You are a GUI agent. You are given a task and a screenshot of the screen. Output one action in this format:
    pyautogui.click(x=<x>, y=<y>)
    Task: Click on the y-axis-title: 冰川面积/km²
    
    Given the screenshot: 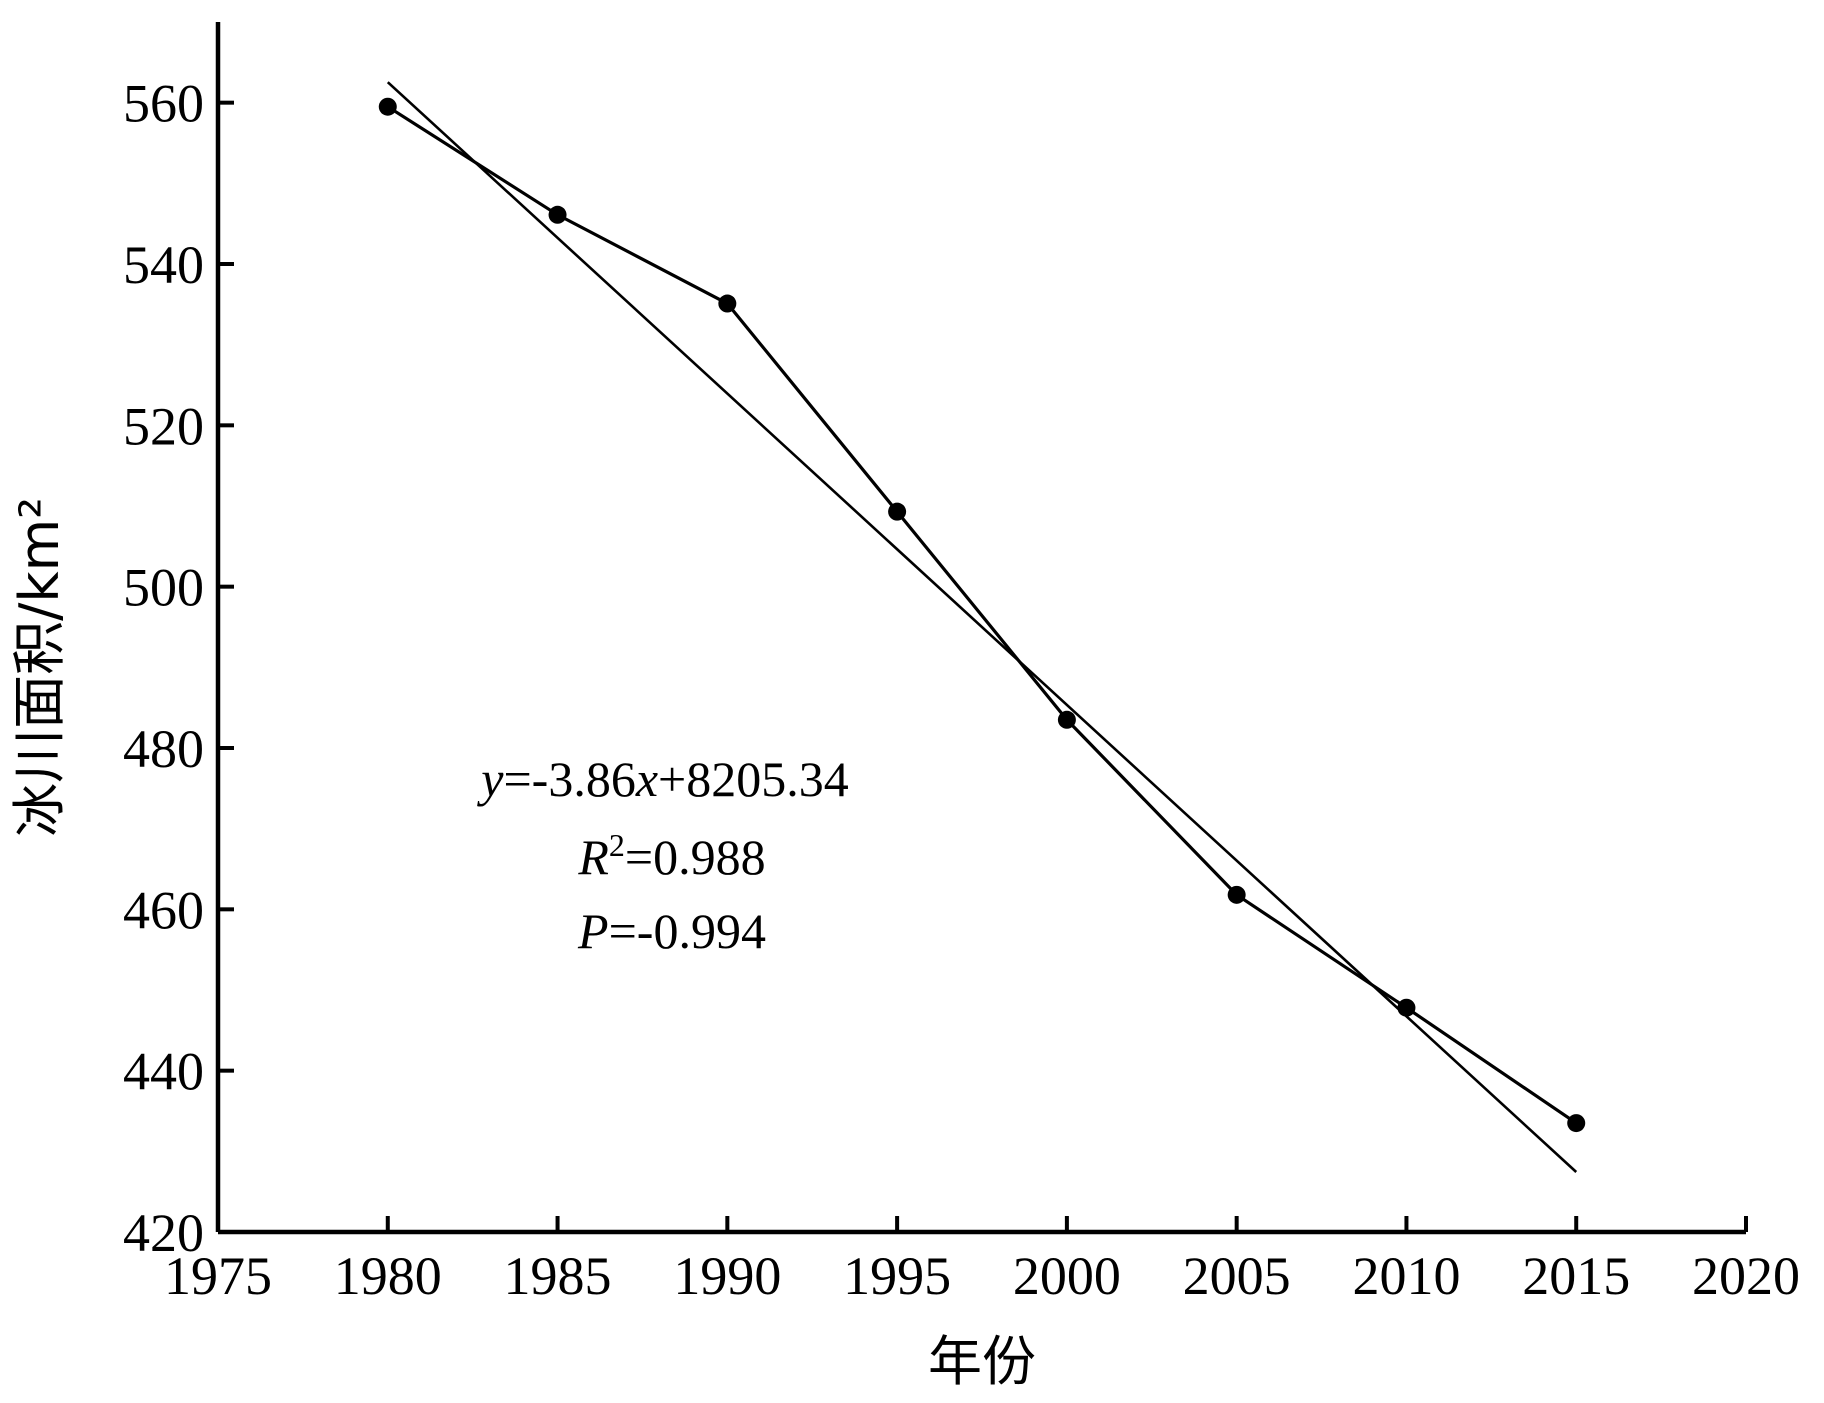 What is the action you would take?
    pyautogui.click(x=39, y=667)
    